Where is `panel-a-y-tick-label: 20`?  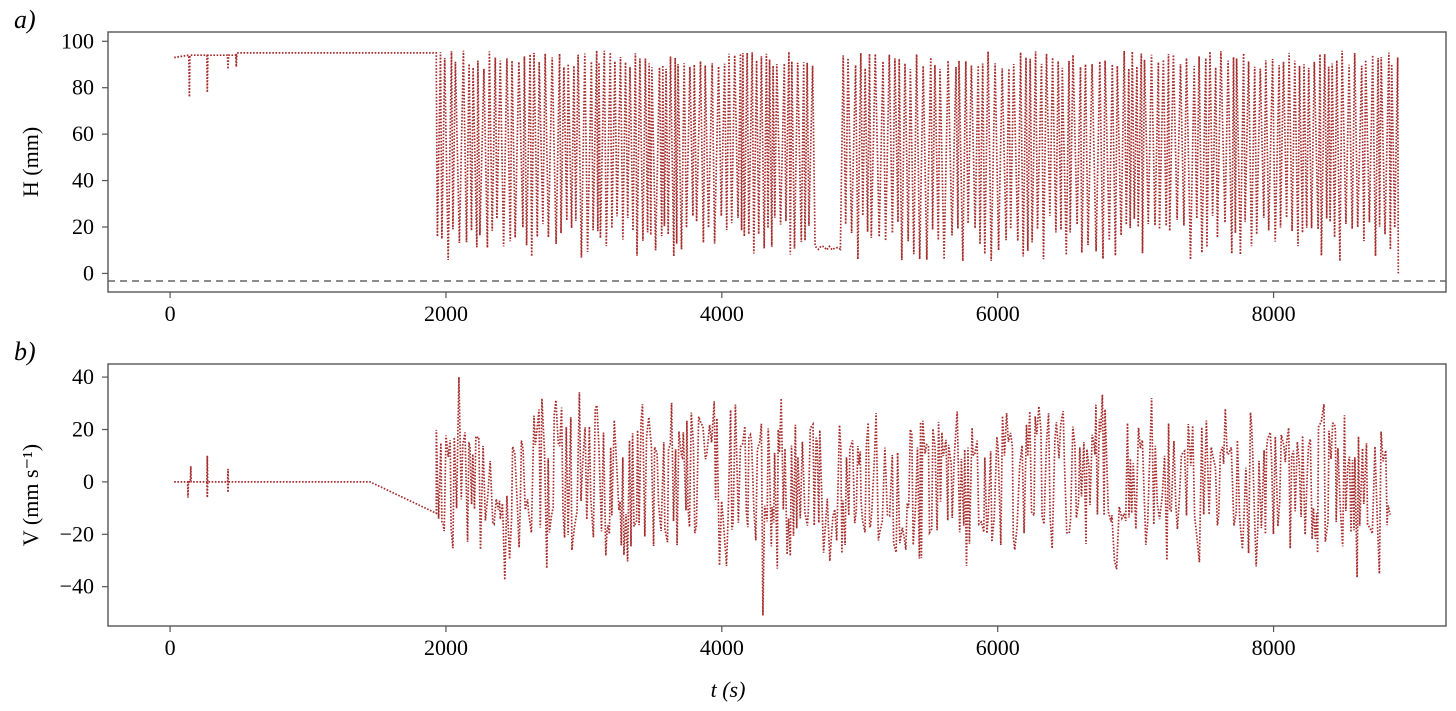 panel-a-y-tick-label: 20 is located at coordinates (83, 226).